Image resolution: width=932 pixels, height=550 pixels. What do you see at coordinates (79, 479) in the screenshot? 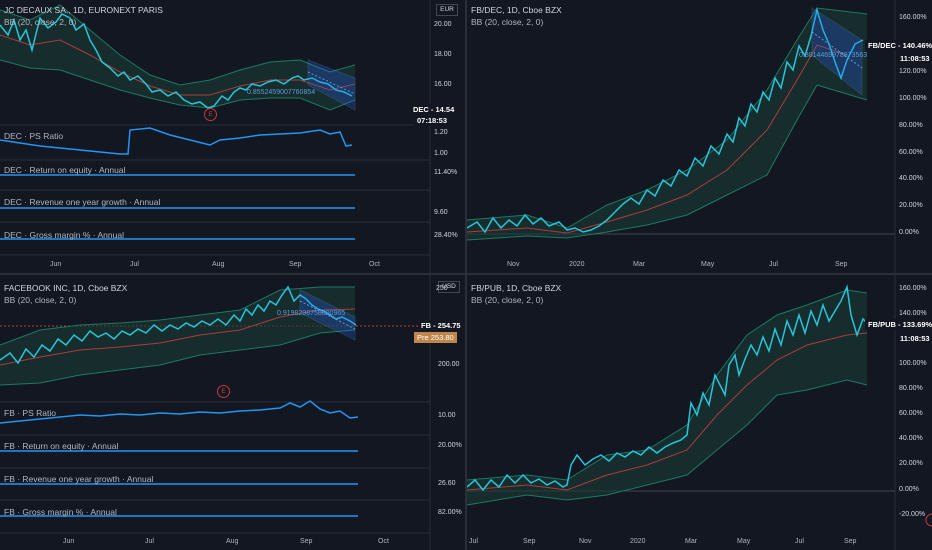
I see `facebook-revenue-growth-label: FB · Revenue one year growth · Annual` at bounding box center [79, 479].